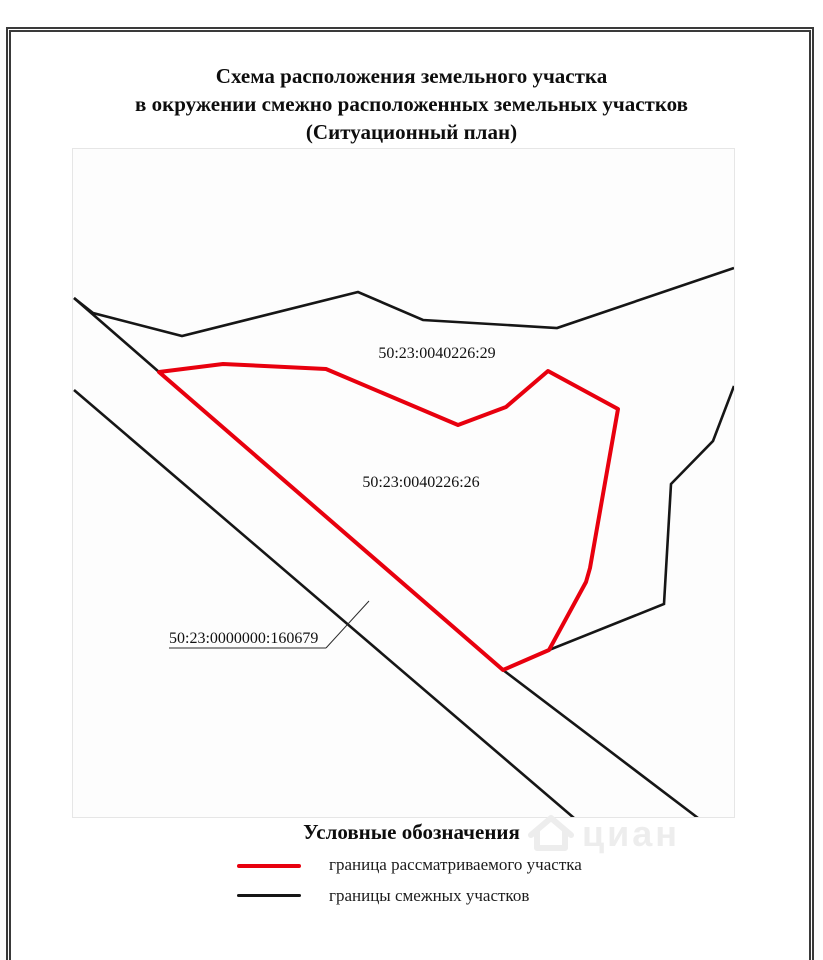  Describe the element at coordinates (269, 895) in the screenshot. I see `legend-swatch-adjacent-boundary` at that location.